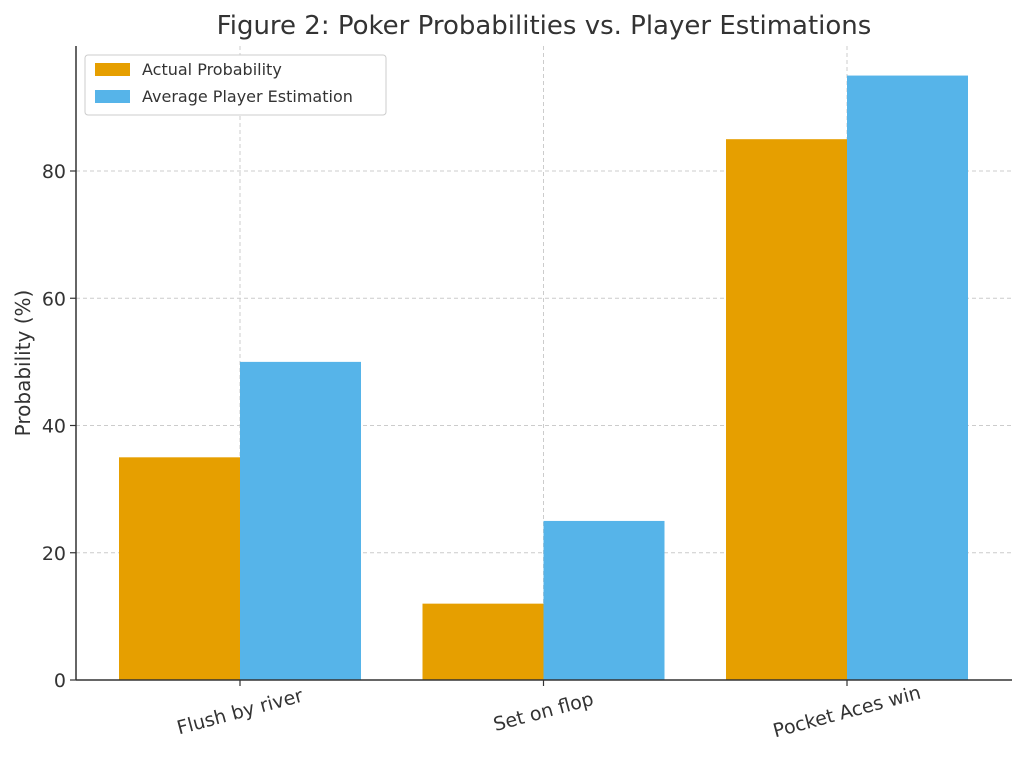 The height and width of the screenshot is (765, 1024). What do you see at coordinates (543, 712) in the screenshot?
I see `x-tick-label: Set on flop` at bounding box center [543, 712].